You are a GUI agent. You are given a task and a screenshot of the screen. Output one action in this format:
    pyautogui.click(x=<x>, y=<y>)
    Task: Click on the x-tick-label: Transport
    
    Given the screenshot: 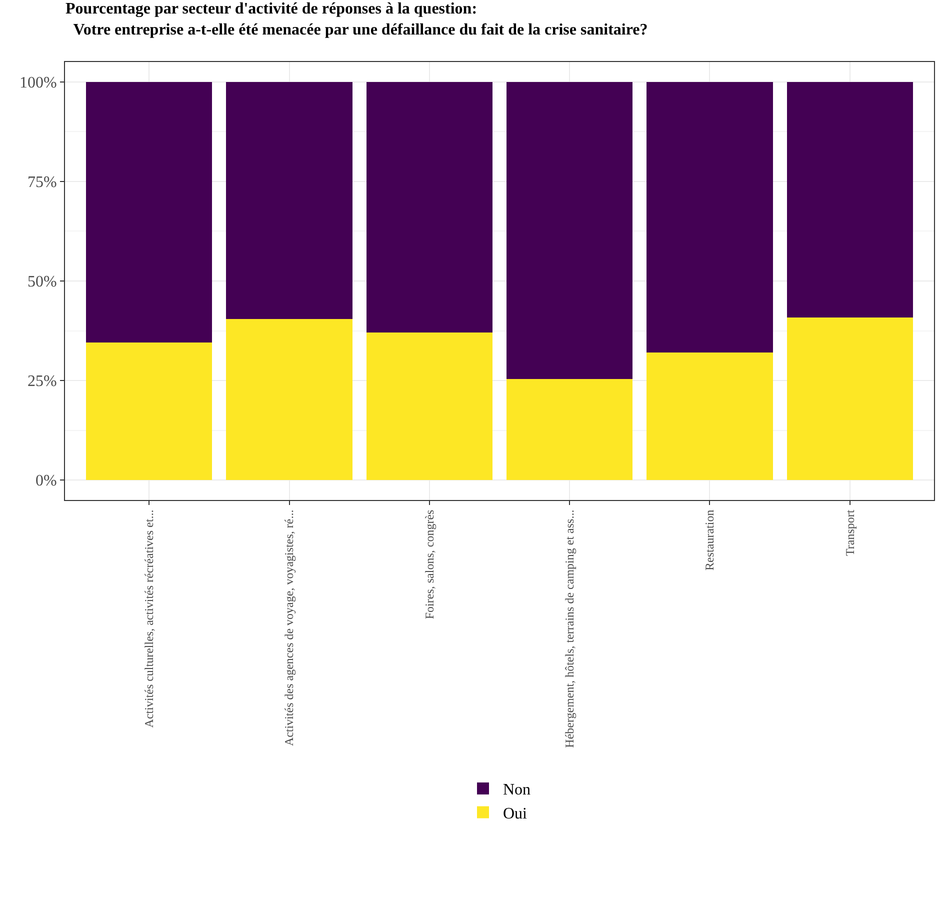 What is the action you would take?
    pyautogui.click(x=849, y=532)
    